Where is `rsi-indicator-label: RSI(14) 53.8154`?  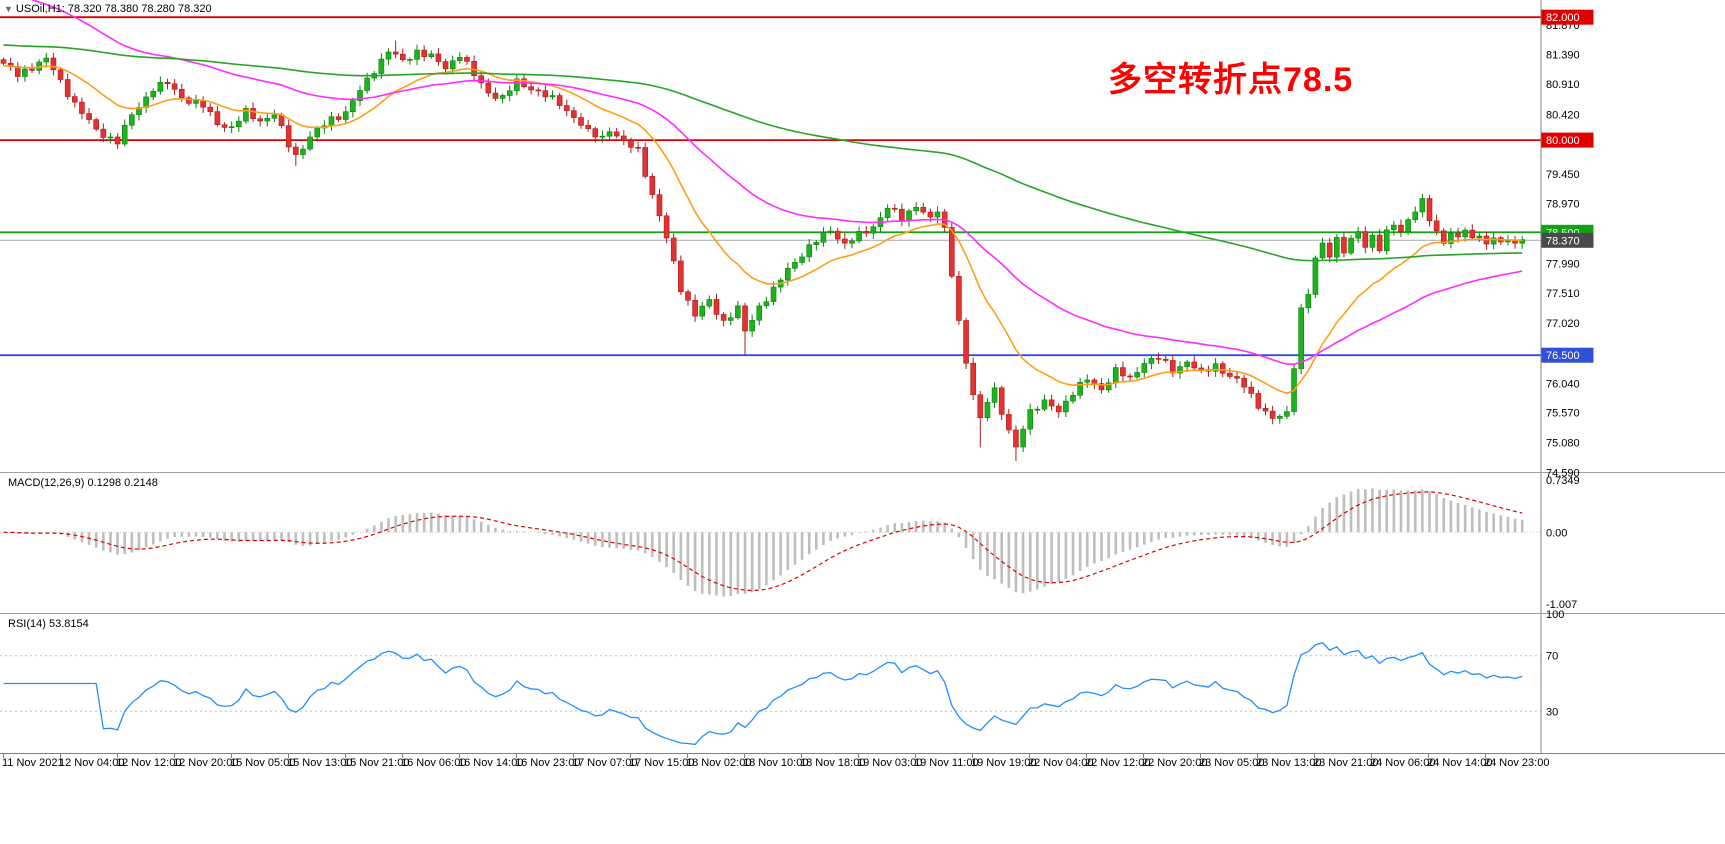
rsi-indicator-label: RSI(14) 53.8154 is located at coordinates (48, 624).